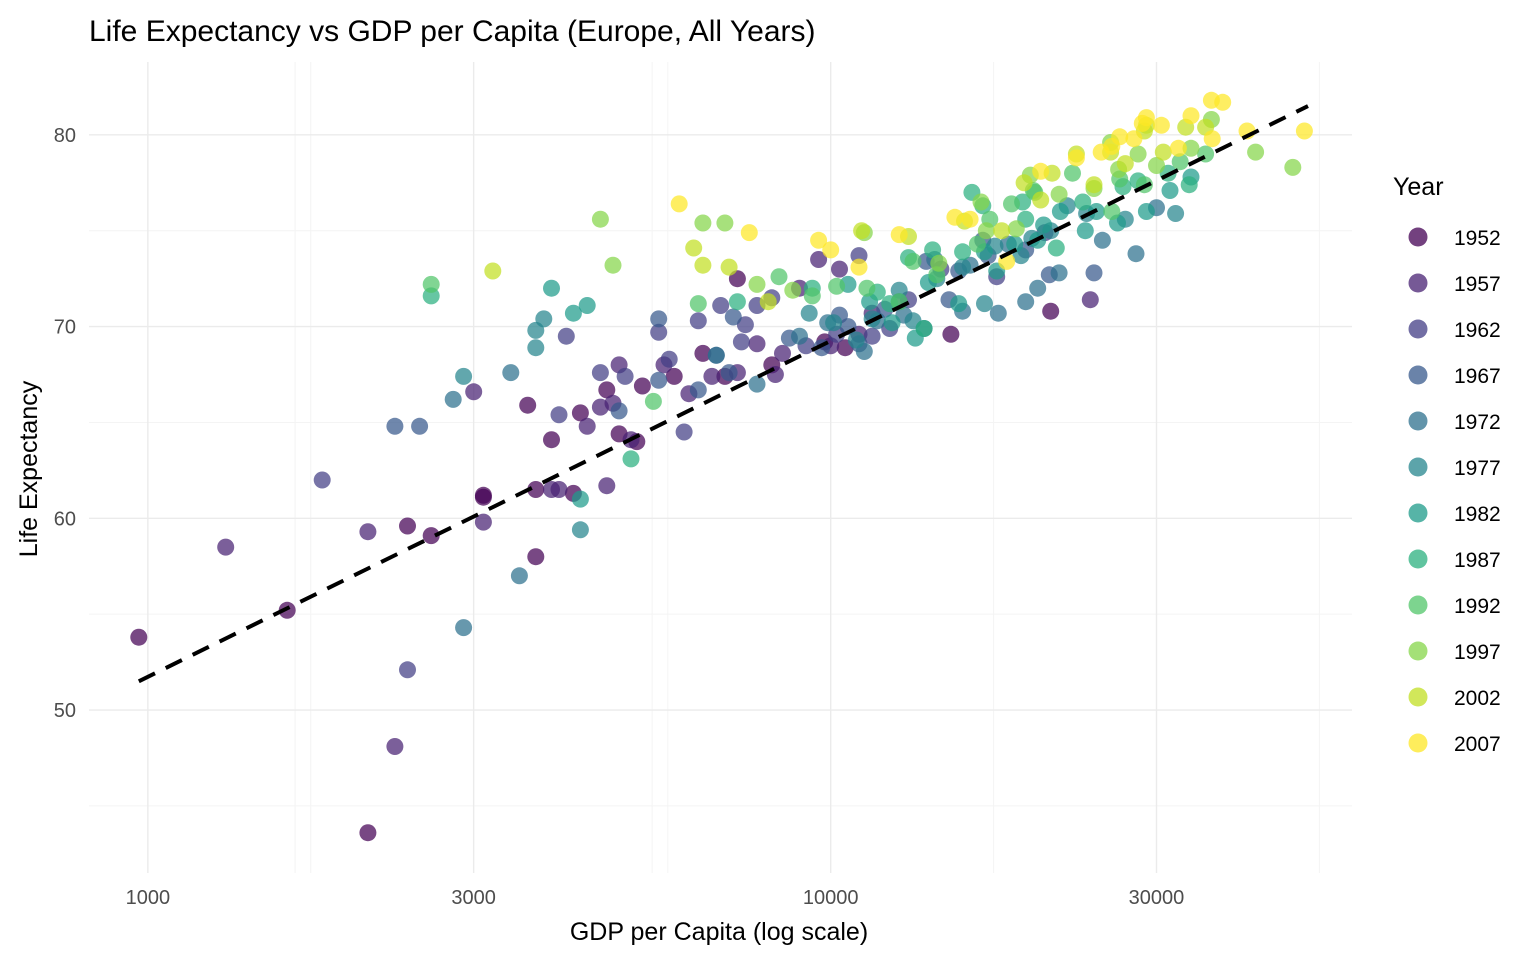 Image resolution: width=1536 pixels, height=960 pixels. Describe the element at coordinates (1477, 514) in the screenshot. I see `legend-label: 1982` at that location.